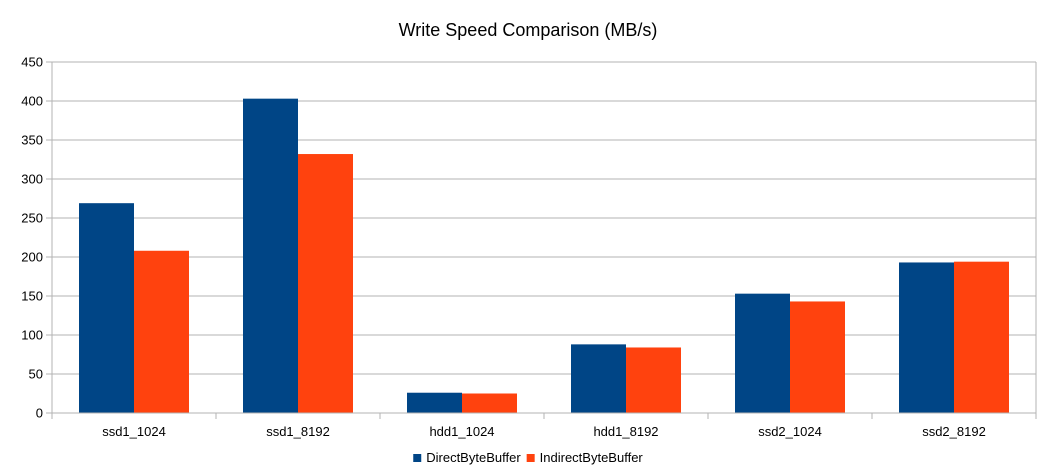 Image resolution: width=1057 pixels, height=476 pixels. I want to click on x-tick-label: hdd1_8192, so click(625, 431).